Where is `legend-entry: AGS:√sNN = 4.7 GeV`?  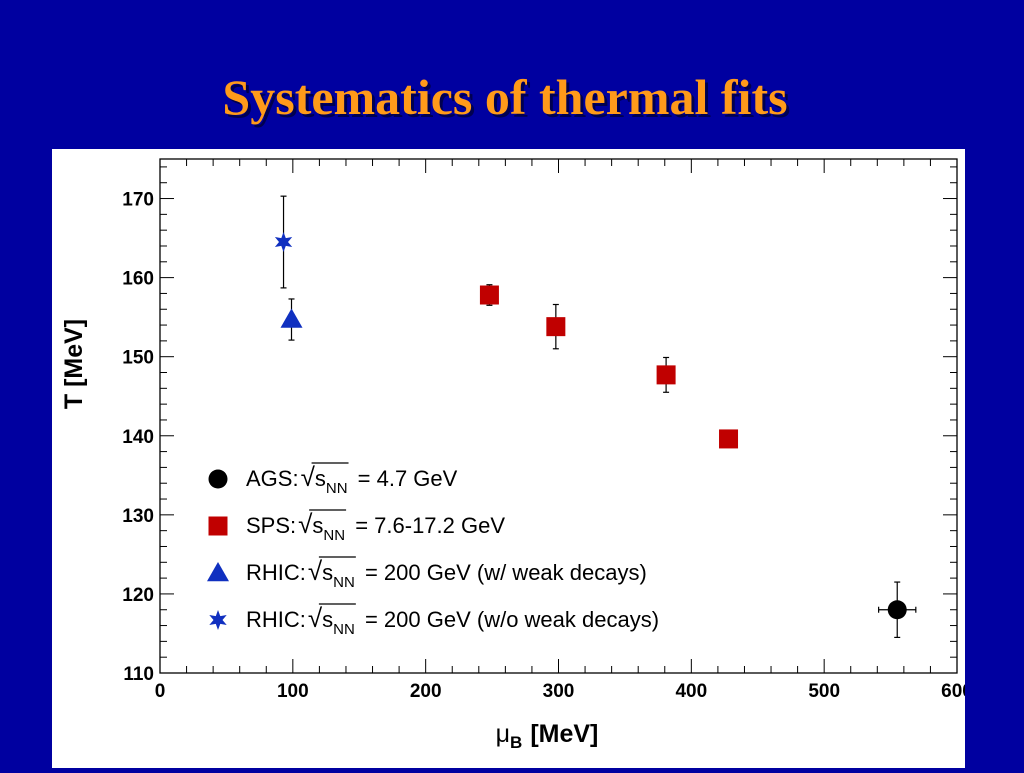
legend-entry: AGS:√sNN = 4.7 GeV is located at coordinates (333, 479).